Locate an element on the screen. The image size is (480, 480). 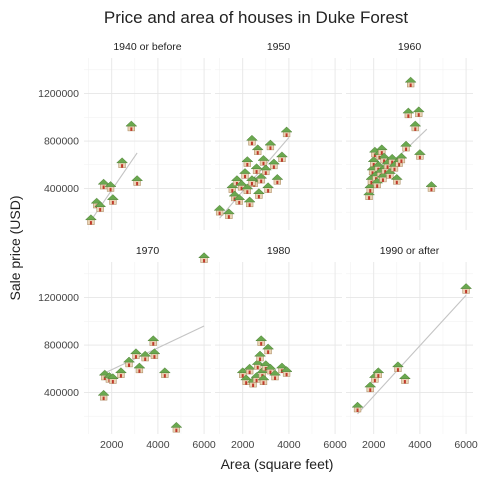
facet-panel: 1980 2000 4000 6000 is located at coordinates (281, 348).